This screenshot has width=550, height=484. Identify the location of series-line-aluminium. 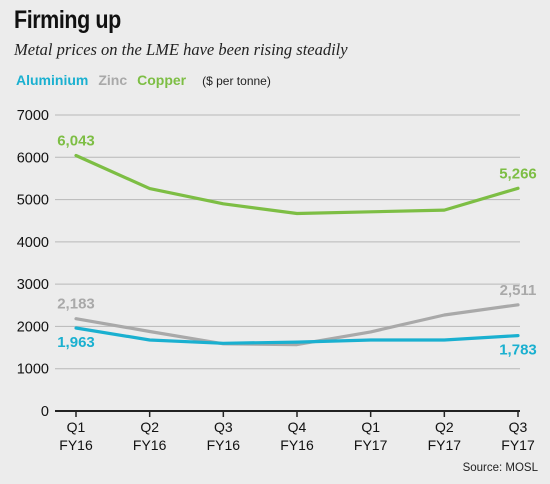
(297, 335).